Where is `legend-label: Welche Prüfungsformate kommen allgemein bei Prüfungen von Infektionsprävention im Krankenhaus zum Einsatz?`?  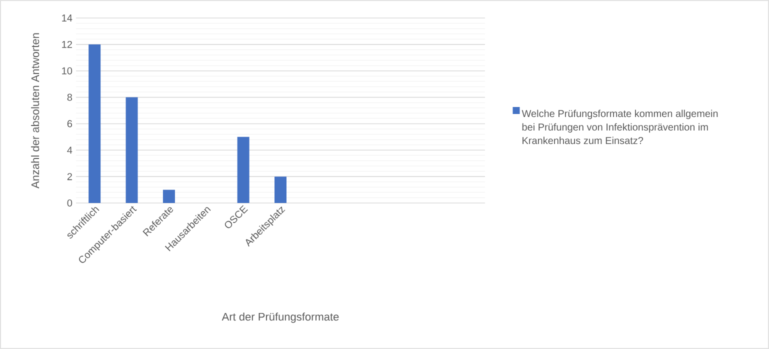
legend-label: Welche Prüfungsformate kommen allgemein bei Prüfungen von Infektionsprävention im Krankenhaus zum Einsatz? is located at coordinates (620, 127).